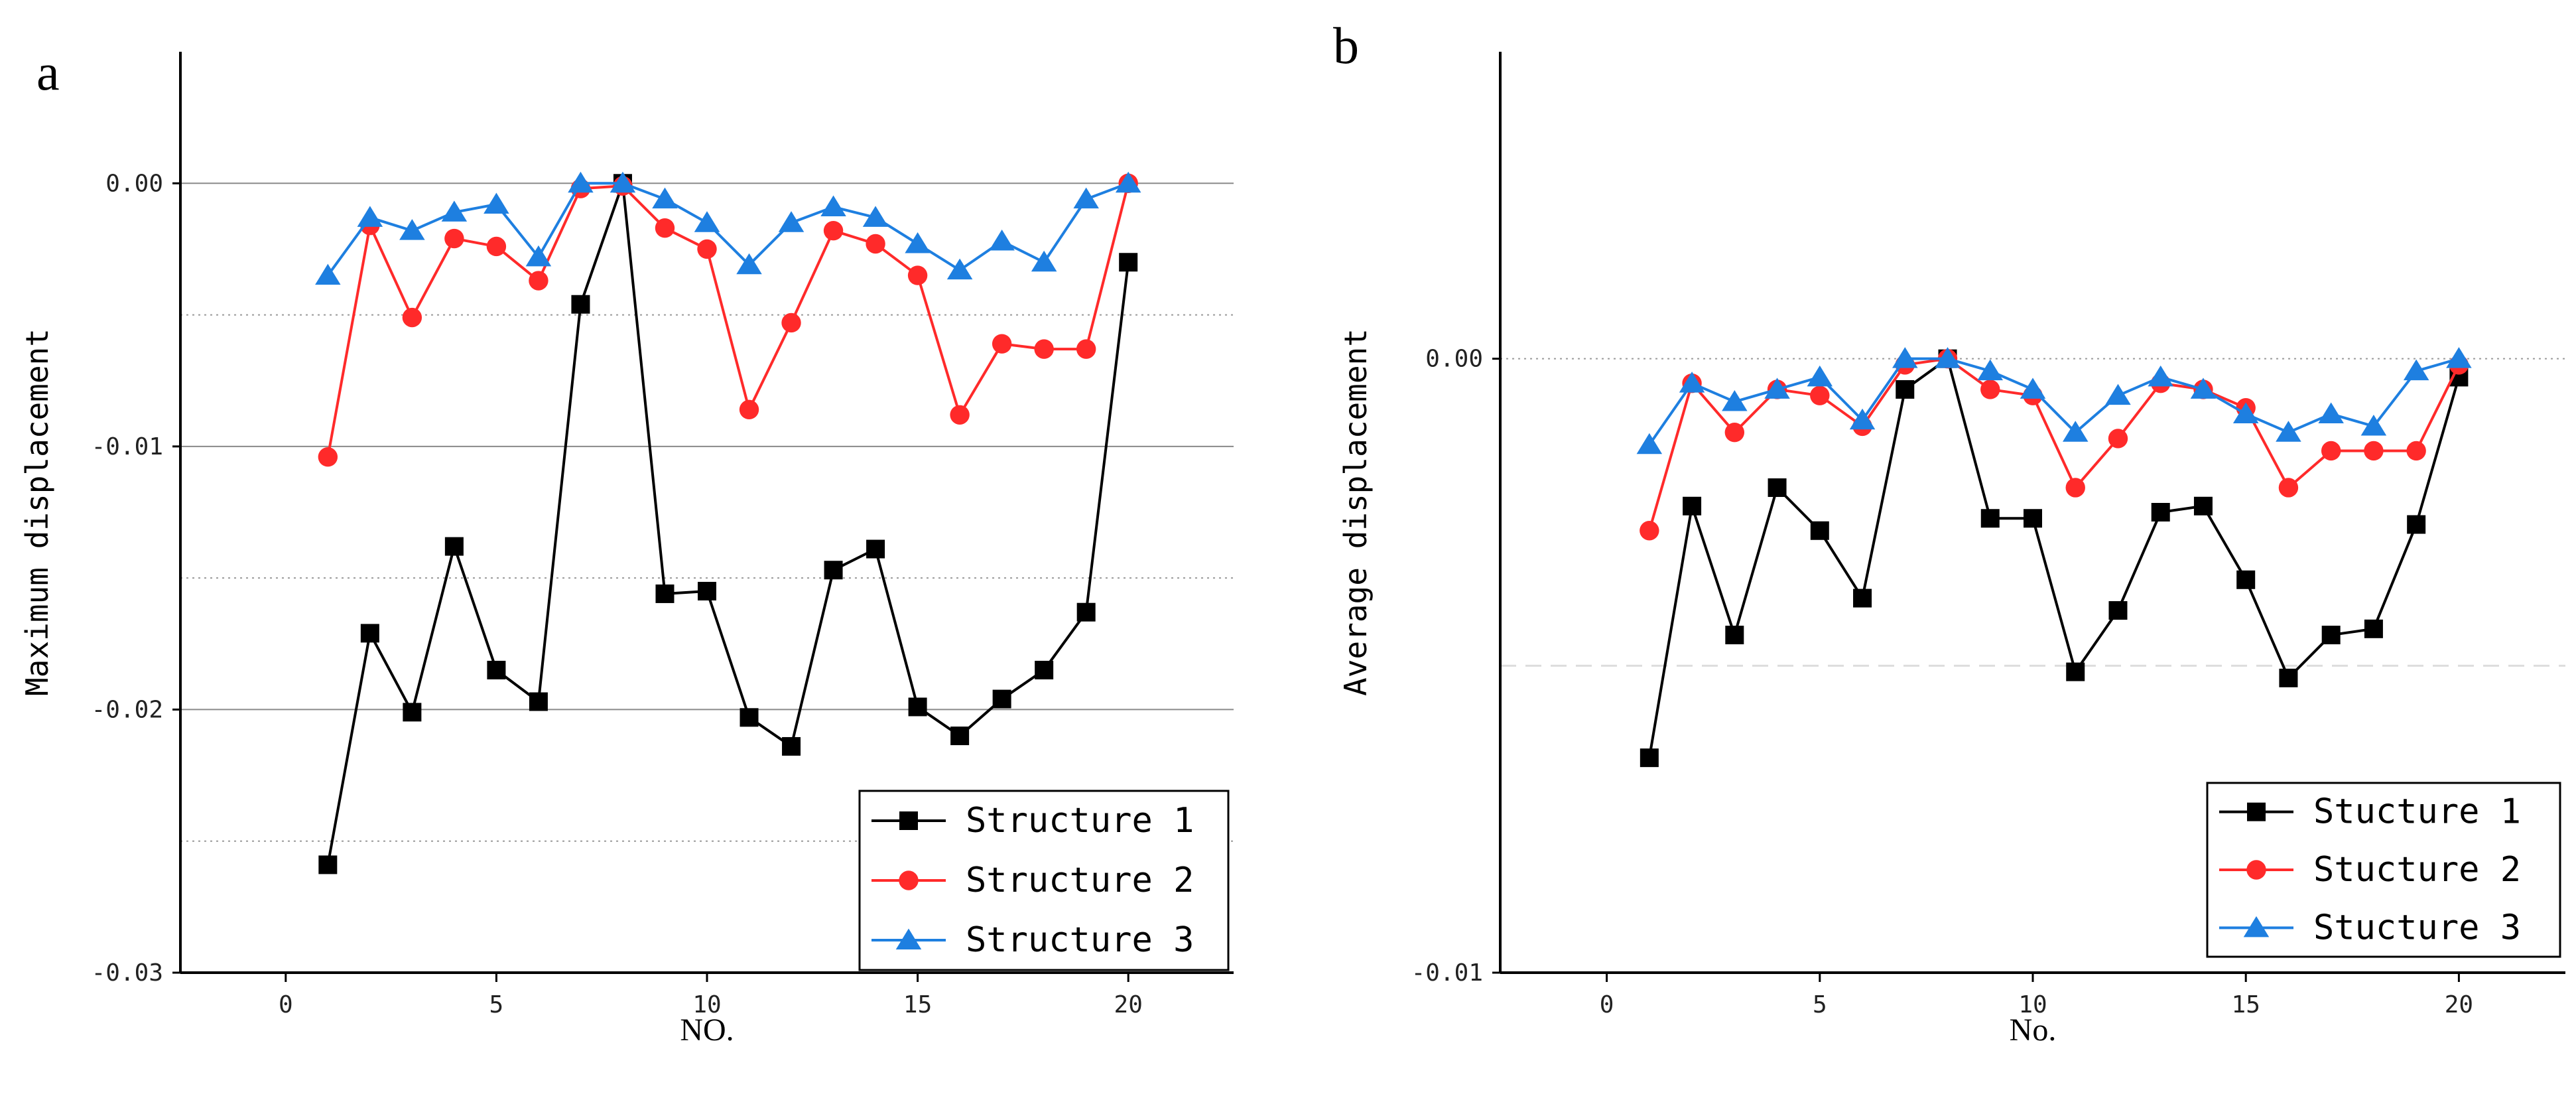 This screenshot has width=2576, height=1112. I want to click on legend: Stucture 1 Stucture 2 Stucture 3, so click(2384, 870).